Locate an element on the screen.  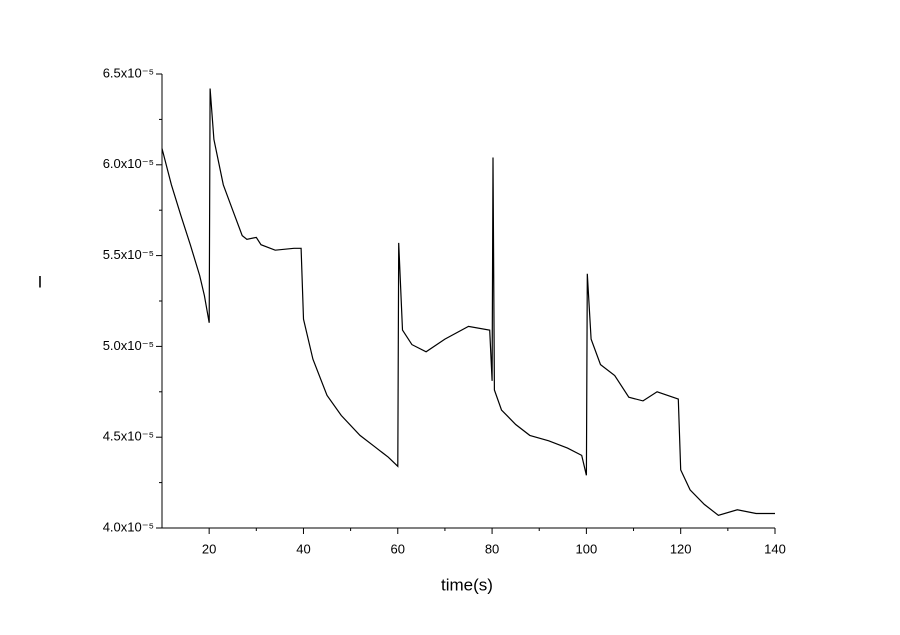
x-tick-label: 140 is located at coordinates (775, 548).